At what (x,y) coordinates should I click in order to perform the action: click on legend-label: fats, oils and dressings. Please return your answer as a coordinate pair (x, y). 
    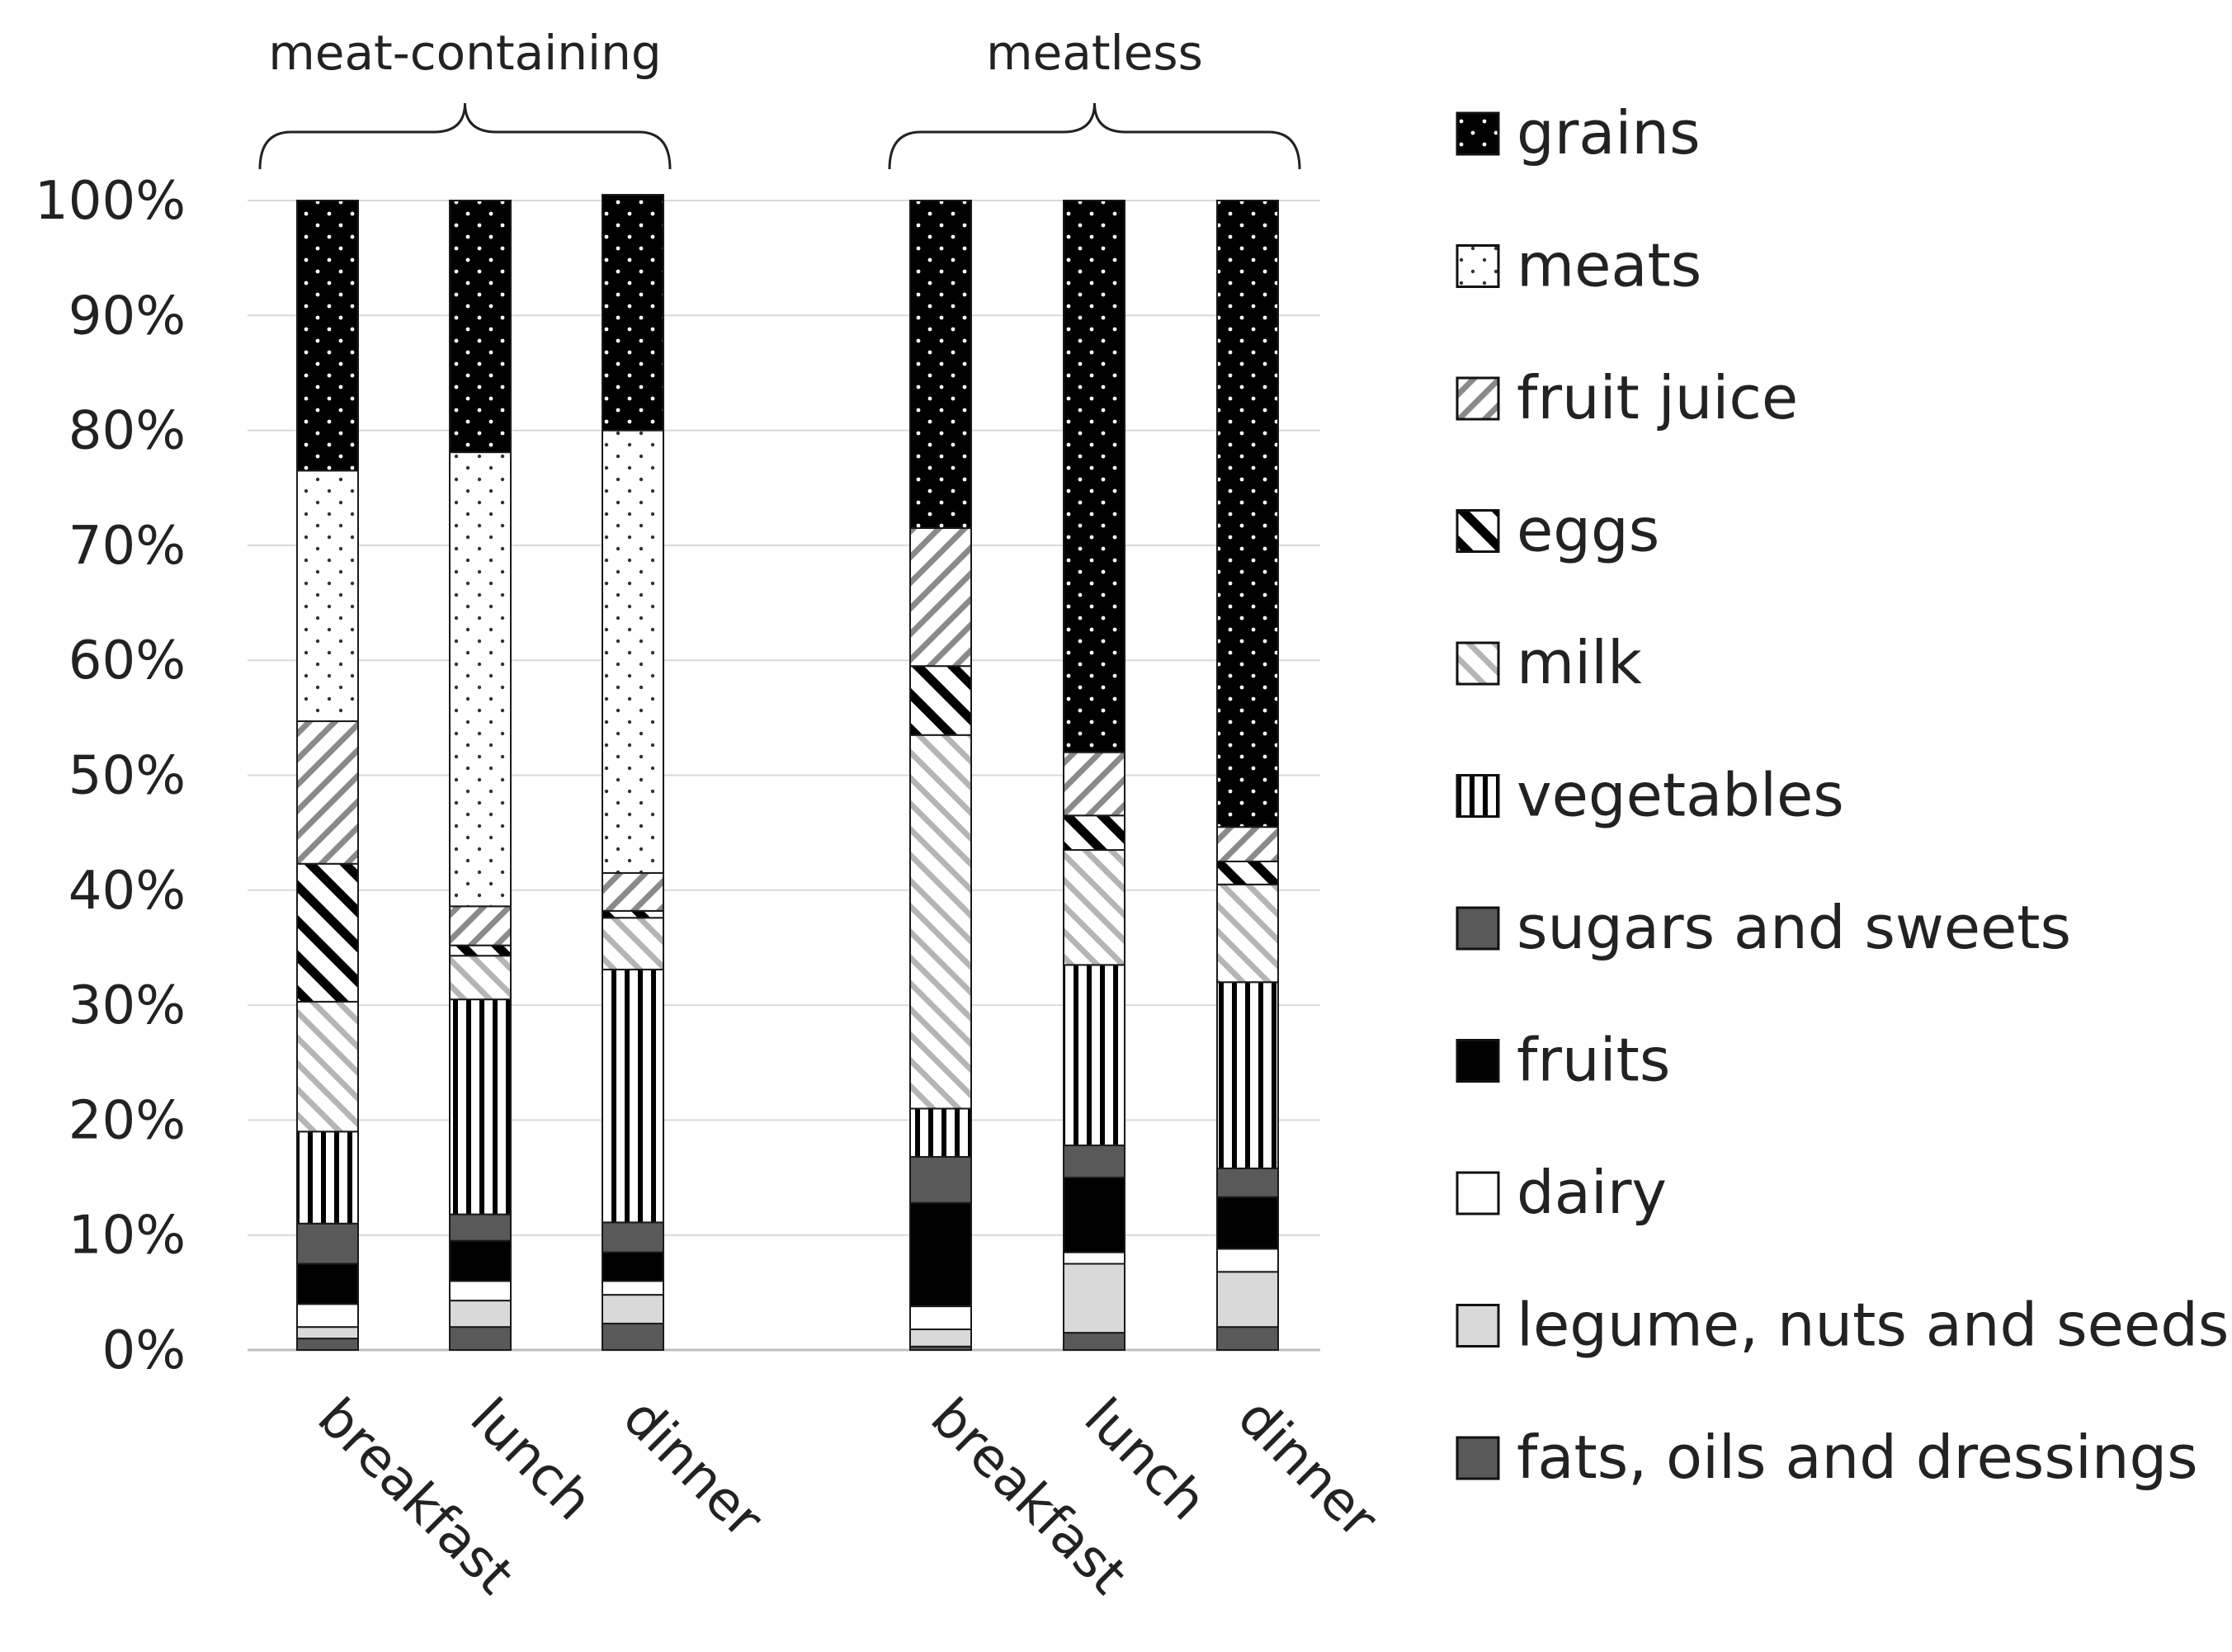
    Looking at the image, I should click on (1858, 1458).